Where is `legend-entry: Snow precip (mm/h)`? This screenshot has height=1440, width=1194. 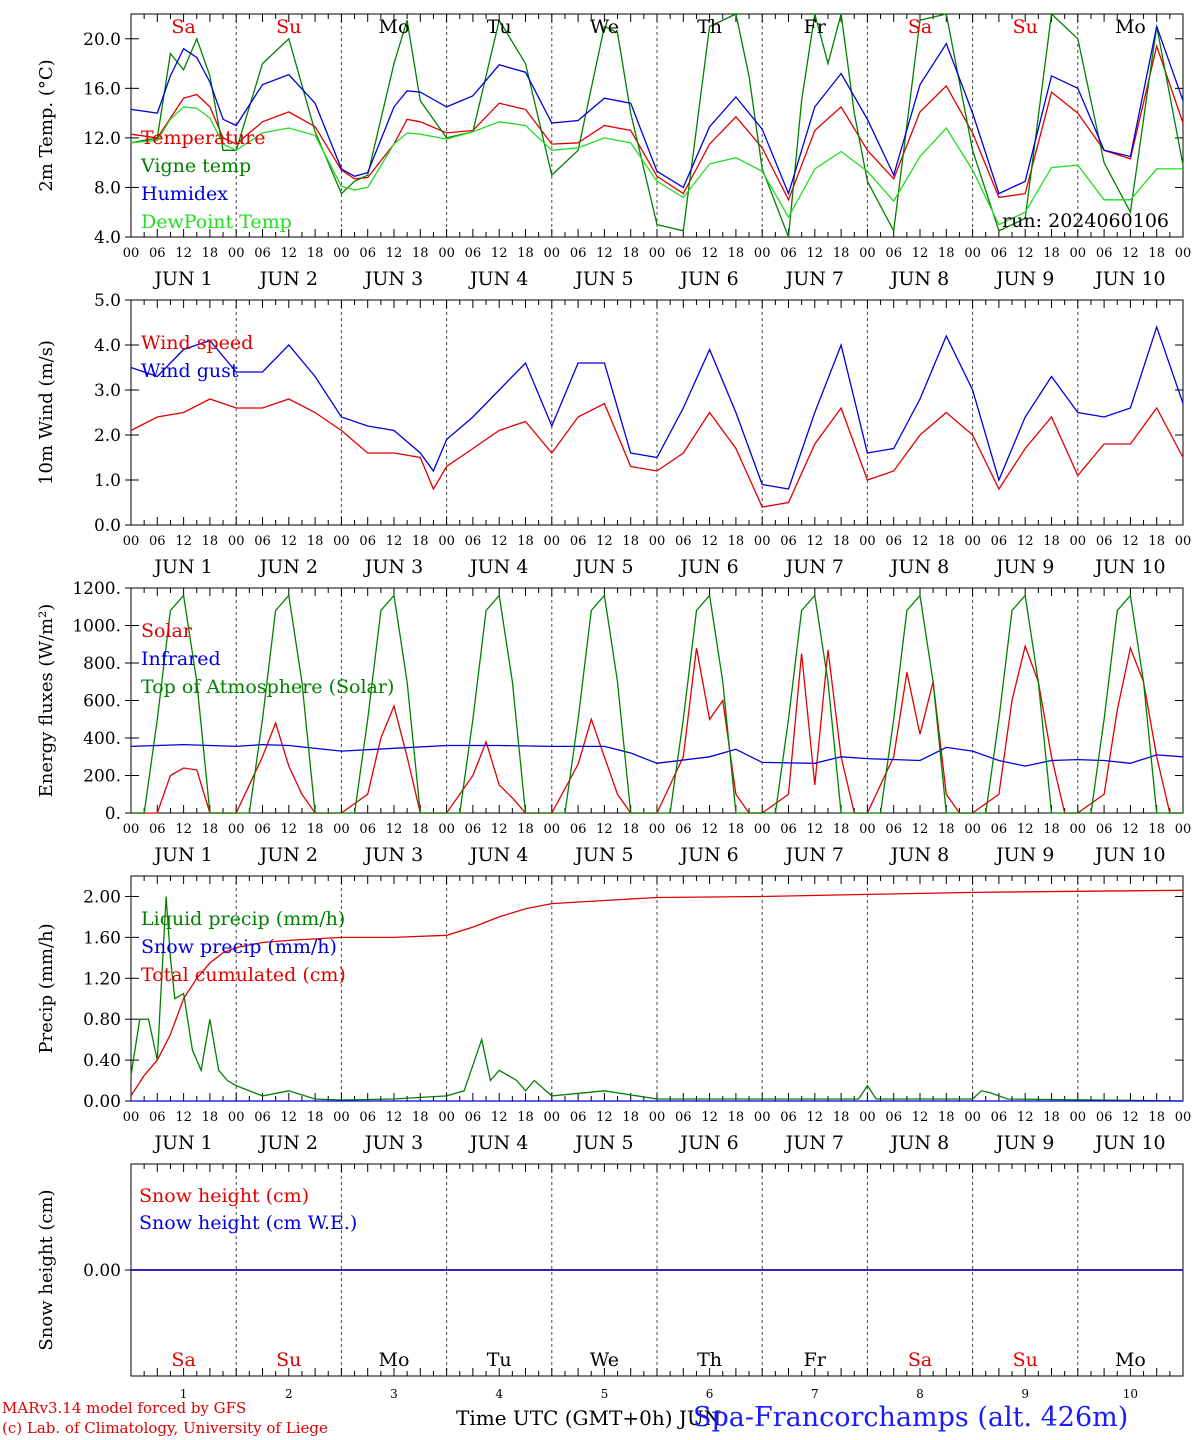 legend-entry: Snow precip (mm/h) is located at coordinates (239, 947).